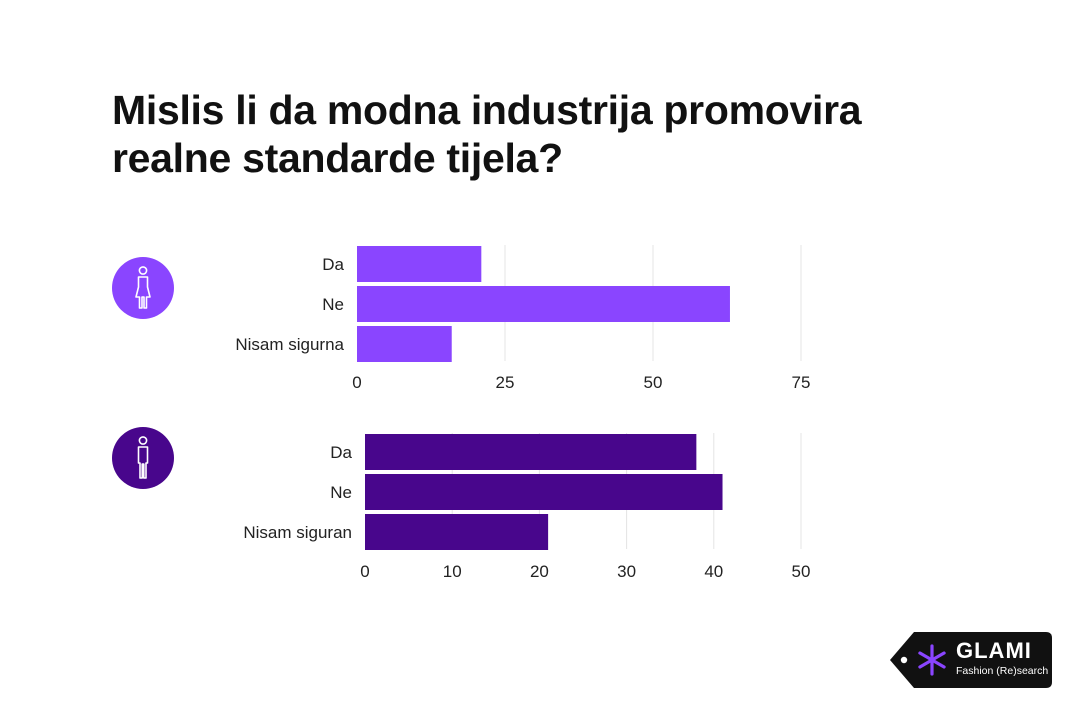 This screenshot has height=720, width=1080. What do you see at coordinates (289, 344) in the screenshot?
I see `category-label: Nisam sigurna` at bounding box center [289, 344].